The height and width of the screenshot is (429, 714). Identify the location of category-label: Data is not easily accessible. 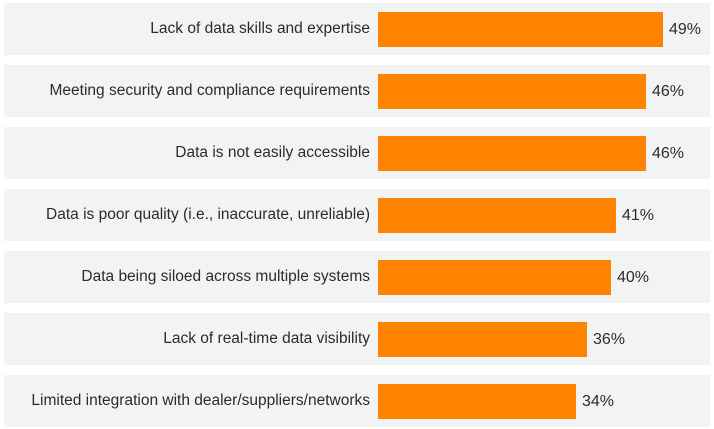
(272, 152).